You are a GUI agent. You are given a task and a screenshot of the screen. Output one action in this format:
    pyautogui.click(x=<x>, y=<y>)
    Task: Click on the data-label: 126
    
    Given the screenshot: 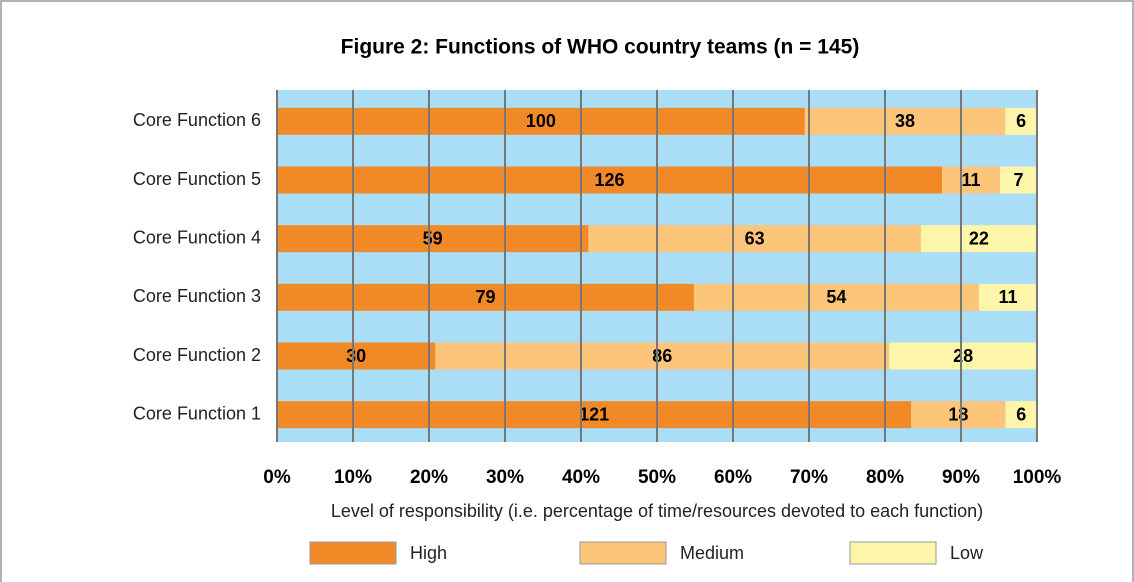 What is the action you would take?
    pyautogui.click(x=609, y=180)
    